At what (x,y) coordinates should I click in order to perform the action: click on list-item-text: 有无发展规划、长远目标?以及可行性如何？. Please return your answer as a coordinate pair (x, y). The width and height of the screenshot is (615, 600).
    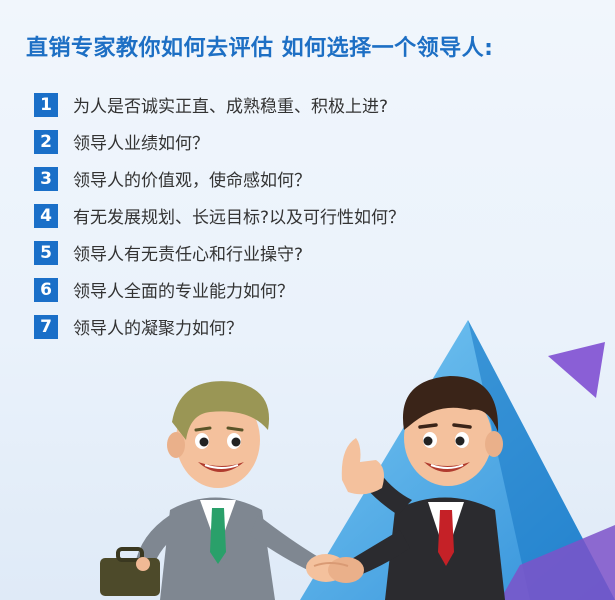
    Looking at the image, I should click on (239, 218).